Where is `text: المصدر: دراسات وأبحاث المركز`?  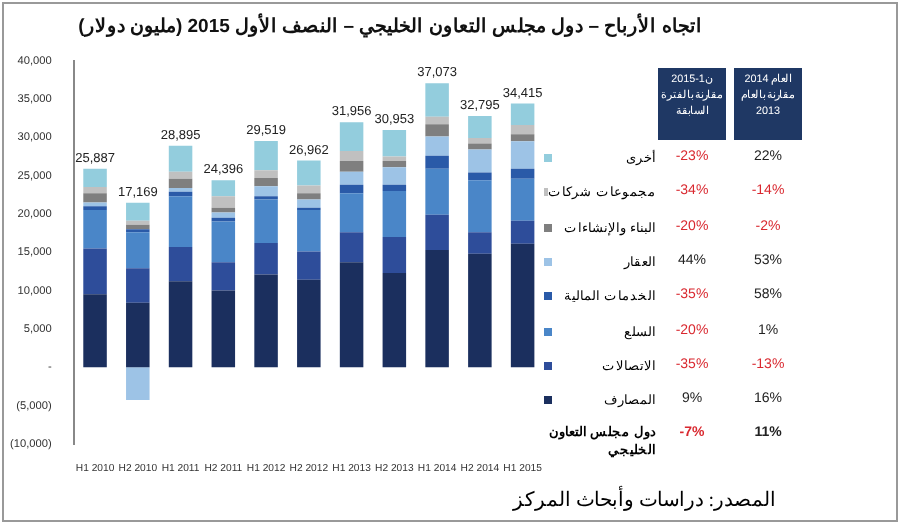
text: المصدر: دراسات وأبحاث المركز is located at coordinates (643, 500).